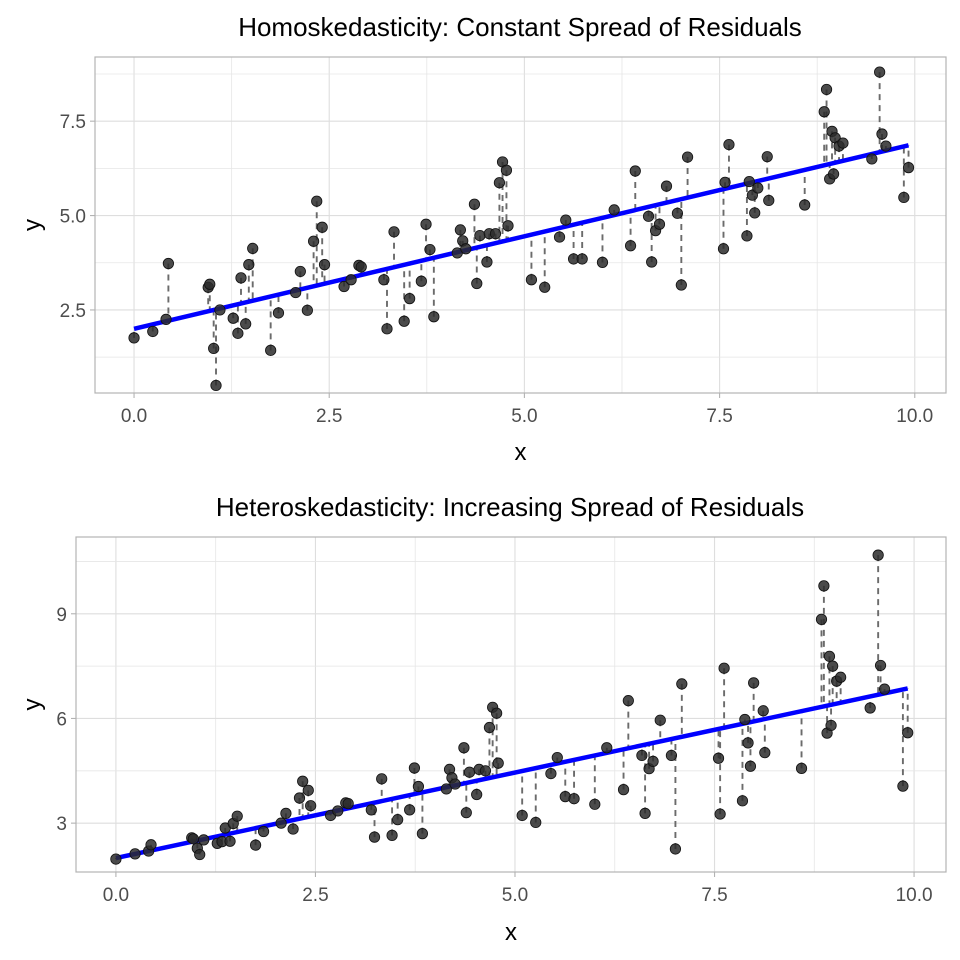 Image resolution: width=960 pixels, height=960 pixels. What do you see at coordinates (73, 217) in the screenshot?
I see `y-tick-label: 5.0` at bounding box center [73, 217].